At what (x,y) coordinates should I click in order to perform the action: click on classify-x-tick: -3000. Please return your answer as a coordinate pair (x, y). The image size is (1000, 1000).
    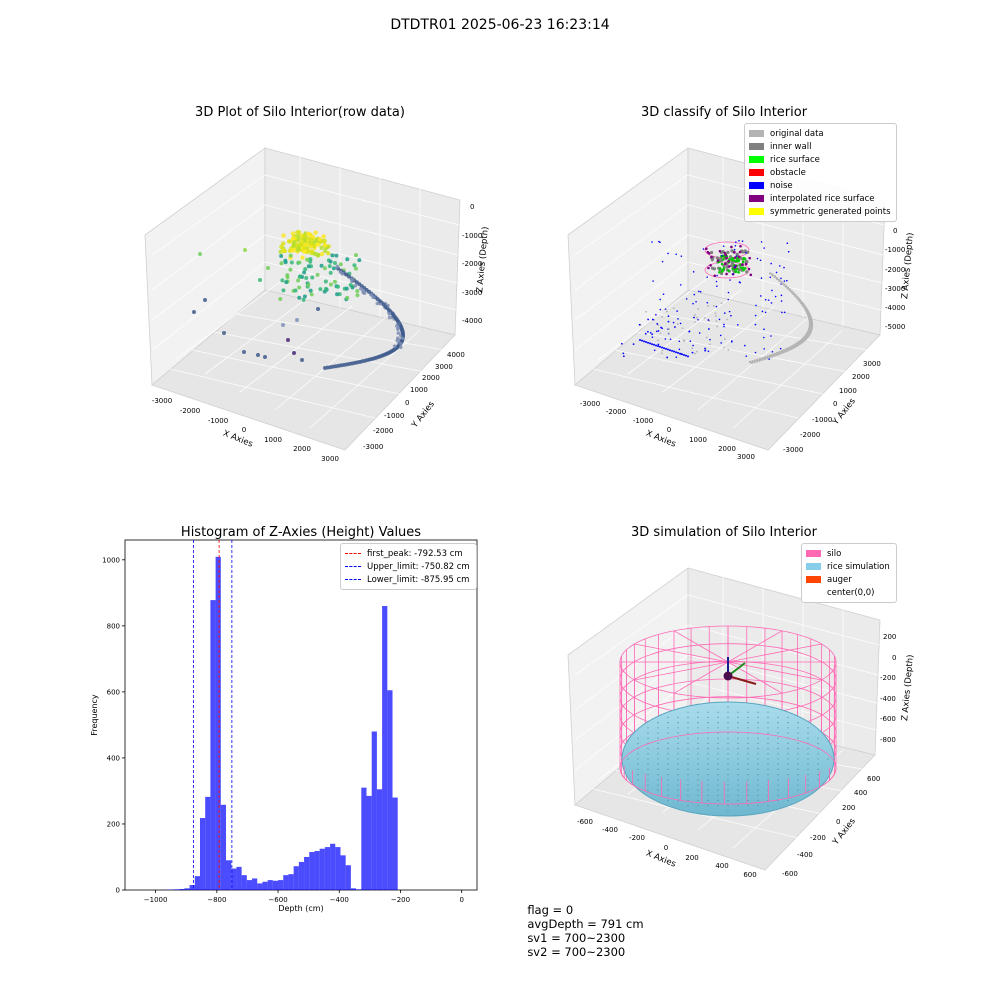
    Looking at the image, I should click on (590, 404).